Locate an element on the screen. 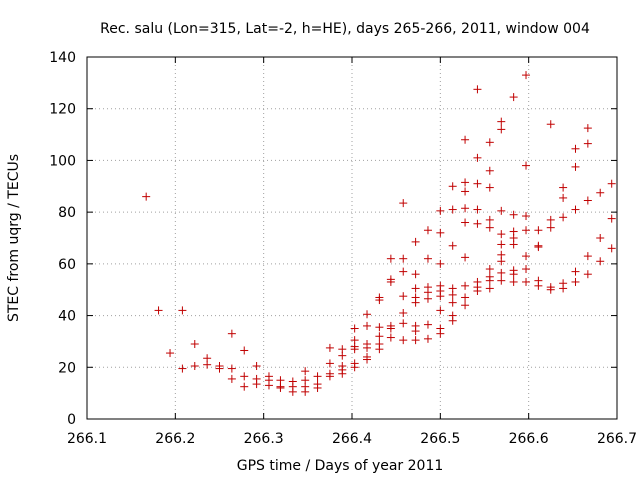 This screenshot has height=480, width=640. y-tick-label: 120 is located at coordinates (62, 110).